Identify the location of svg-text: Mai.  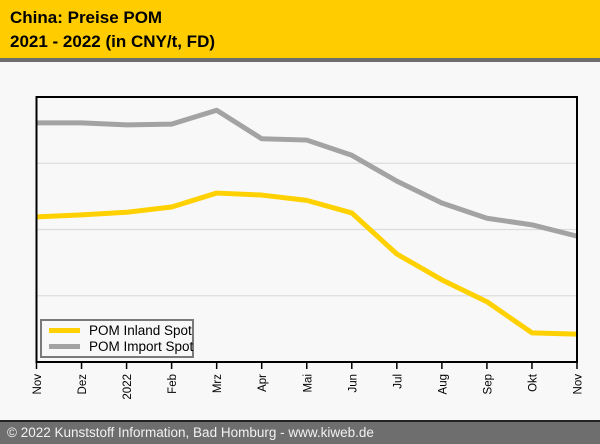
(308, 383).